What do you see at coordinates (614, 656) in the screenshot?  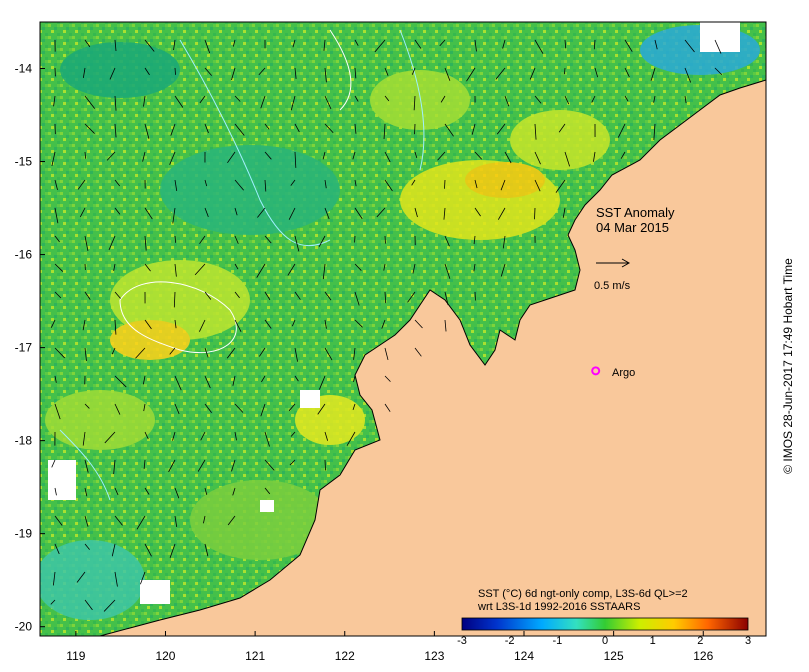 I see `x-tick-label: 125` at bounding box center [614, 656].